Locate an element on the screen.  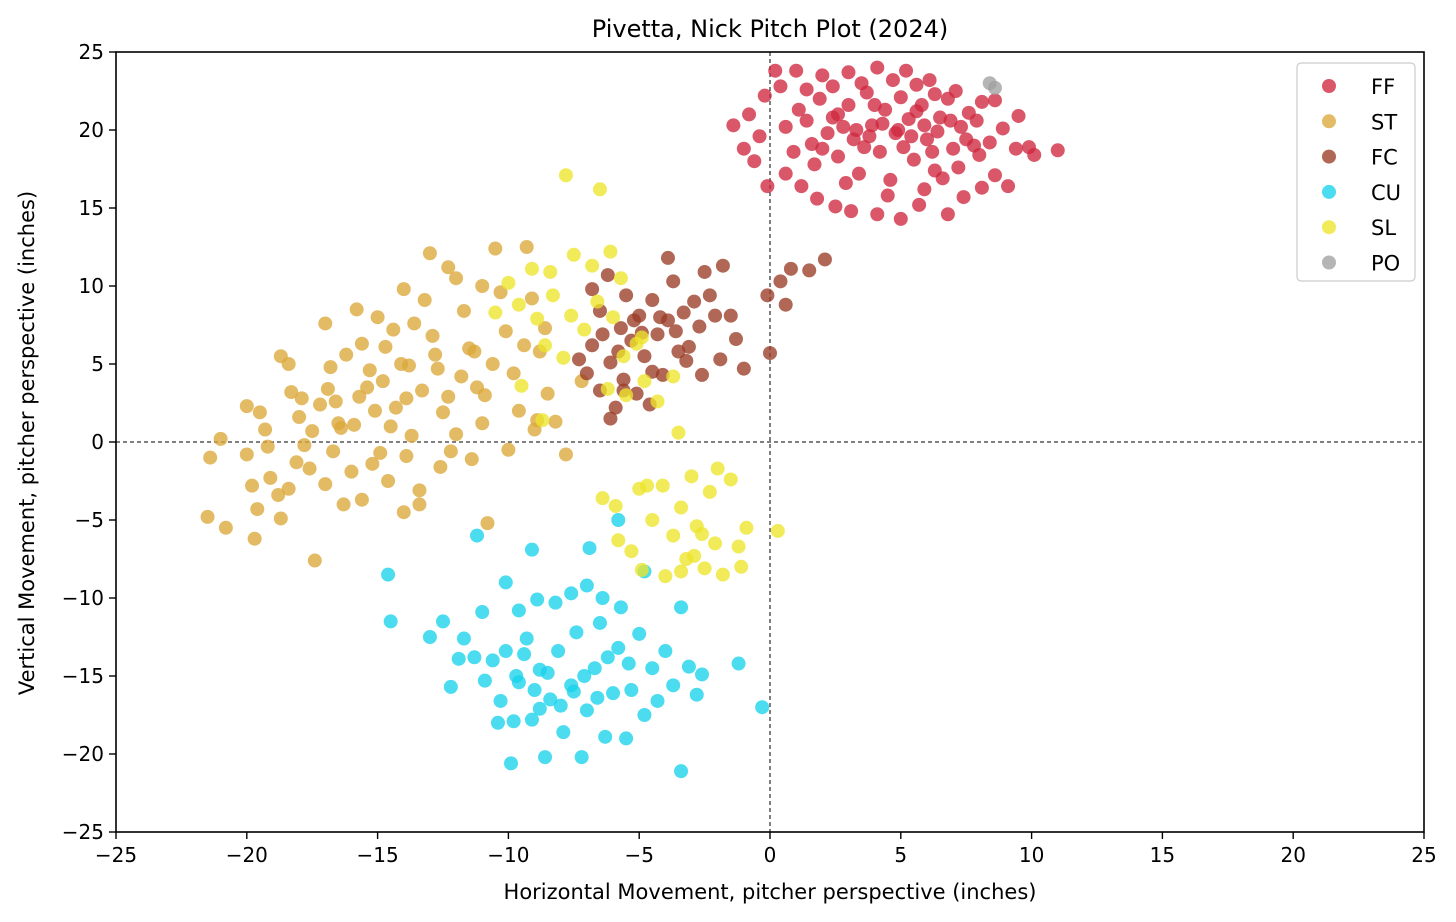
legend-box is located at coordinates (1356, 172).